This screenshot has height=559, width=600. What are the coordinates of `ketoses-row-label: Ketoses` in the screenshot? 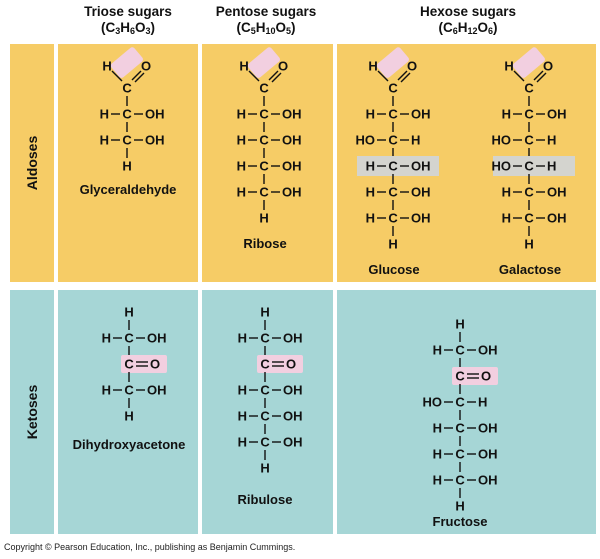 It's located at (32, 412).